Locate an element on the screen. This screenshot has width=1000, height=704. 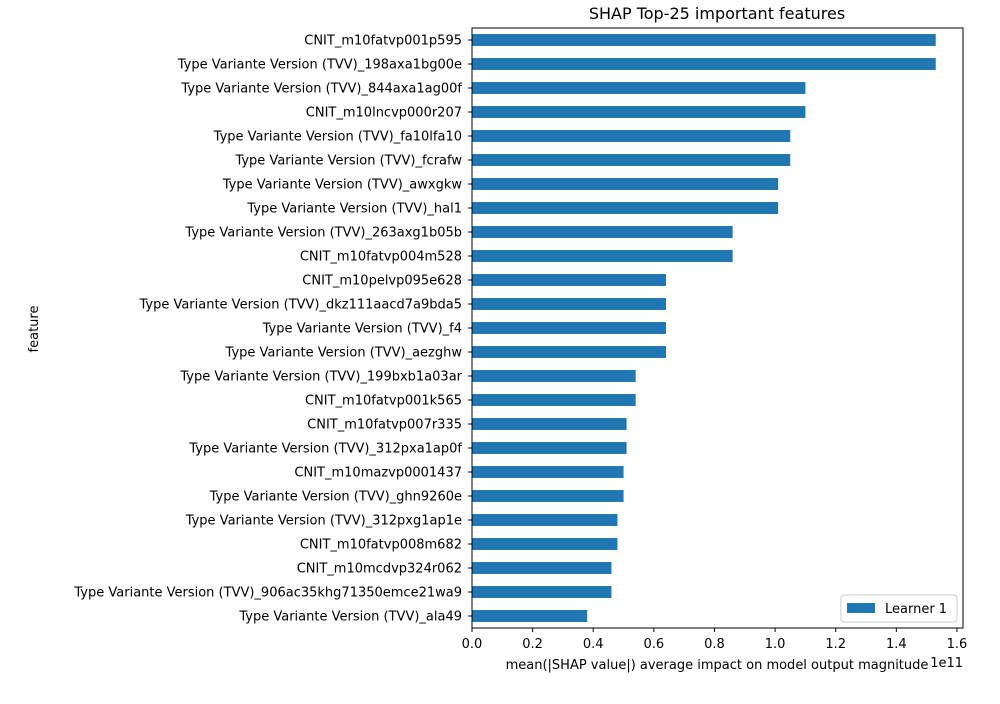
legend: Learner 1 is located at coordinates (899, 608).